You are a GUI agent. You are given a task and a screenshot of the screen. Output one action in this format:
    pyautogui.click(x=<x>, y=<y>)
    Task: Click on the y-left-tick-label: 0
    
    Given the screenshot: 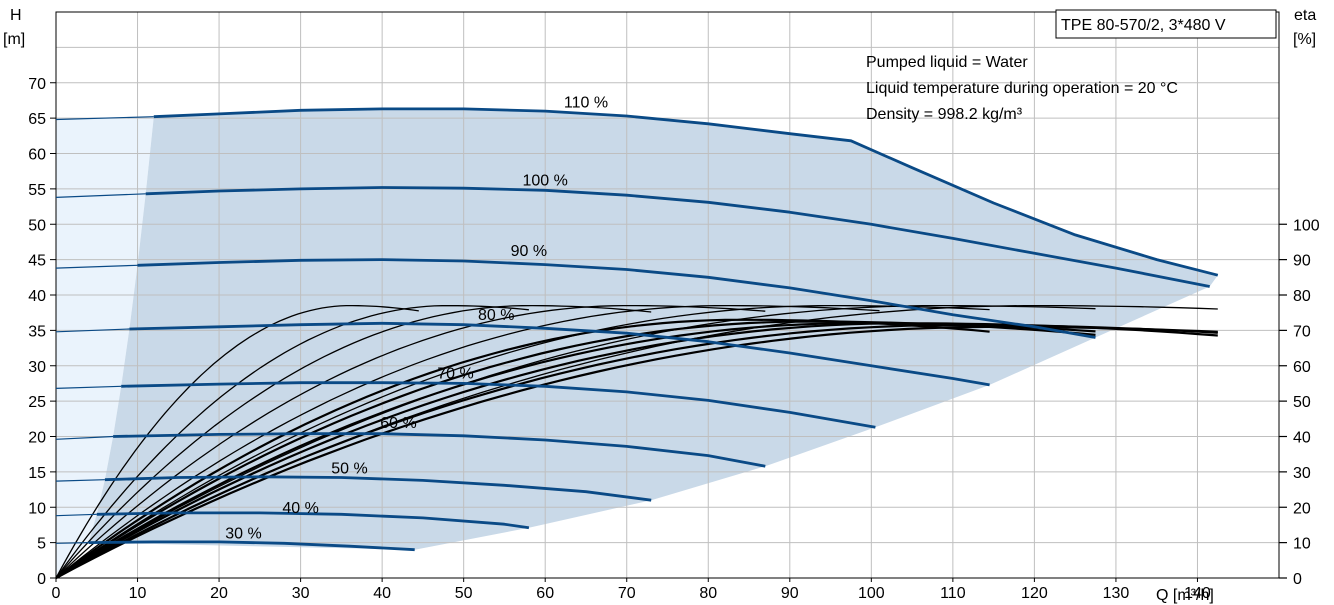 What is the action you would take?
    pyautogui.click(x=41, y=579)
    